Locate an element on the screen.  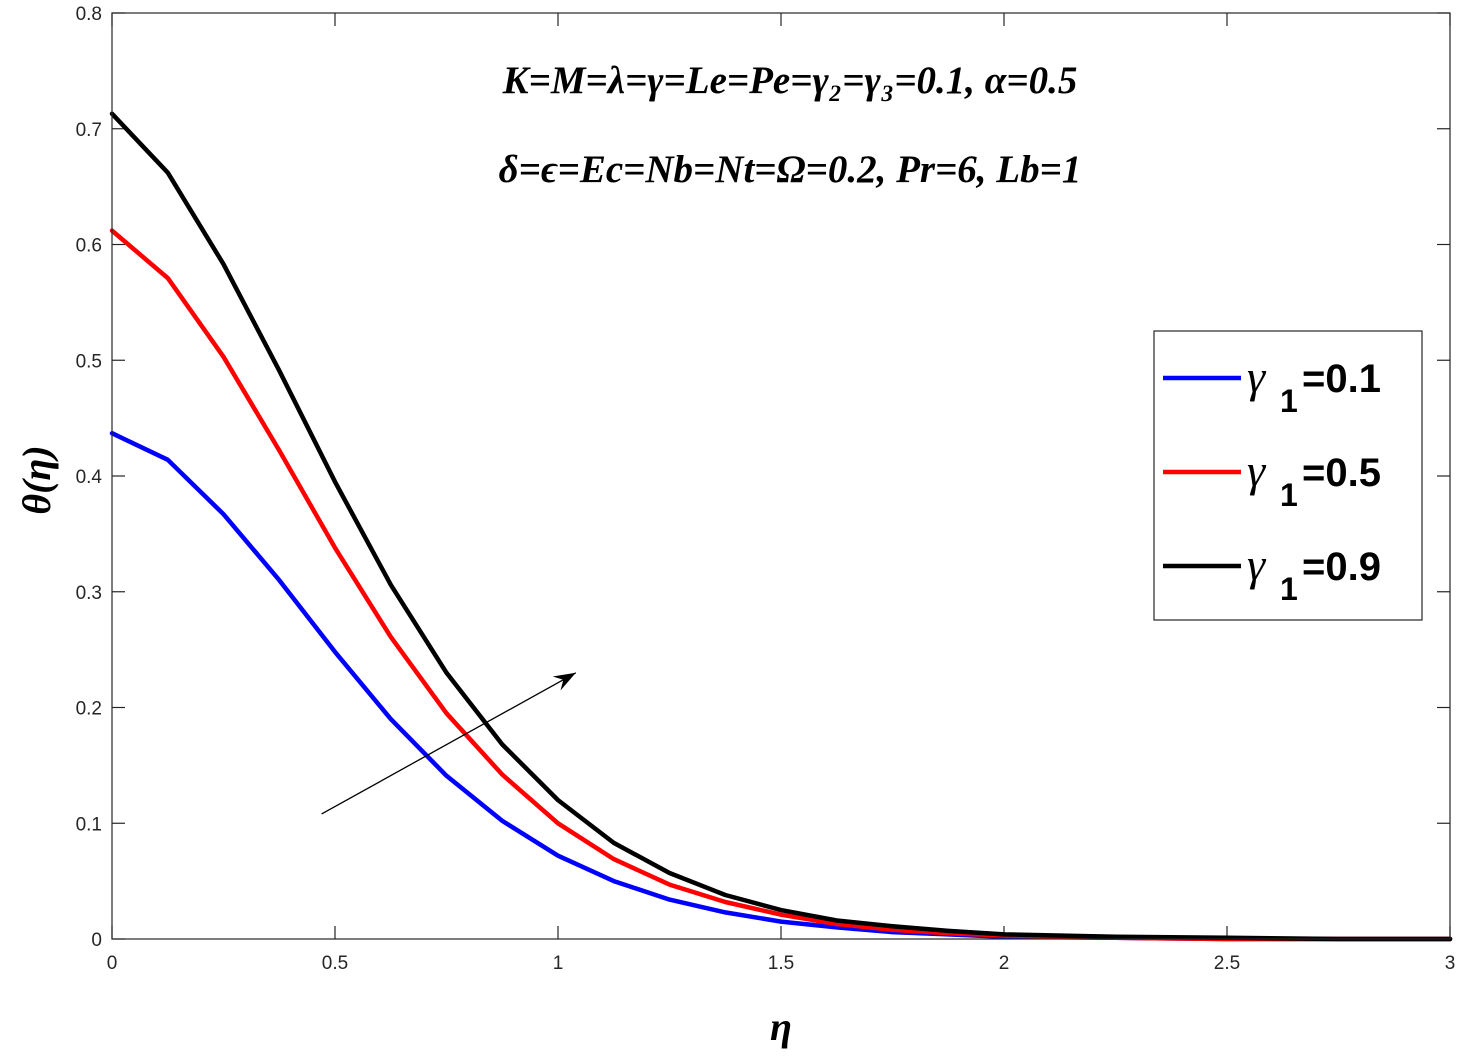
x-tick-label: 2.5 is located at coordinates (1227, 963).